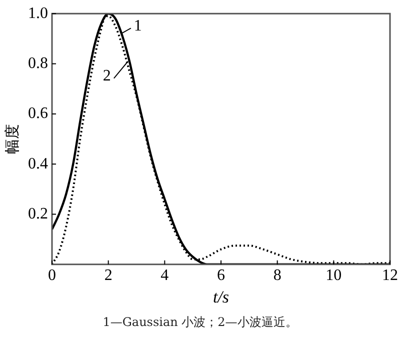  I want to click on text: 1—Gaussian 小波；2—小波逼近。, so click(200, 322).